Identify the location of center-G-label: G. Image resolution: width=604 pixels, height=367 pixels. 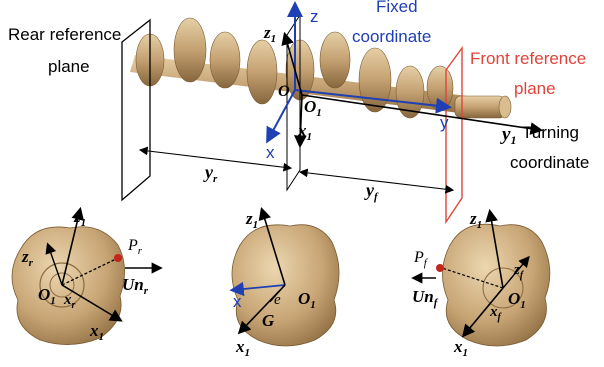
(268, 320).